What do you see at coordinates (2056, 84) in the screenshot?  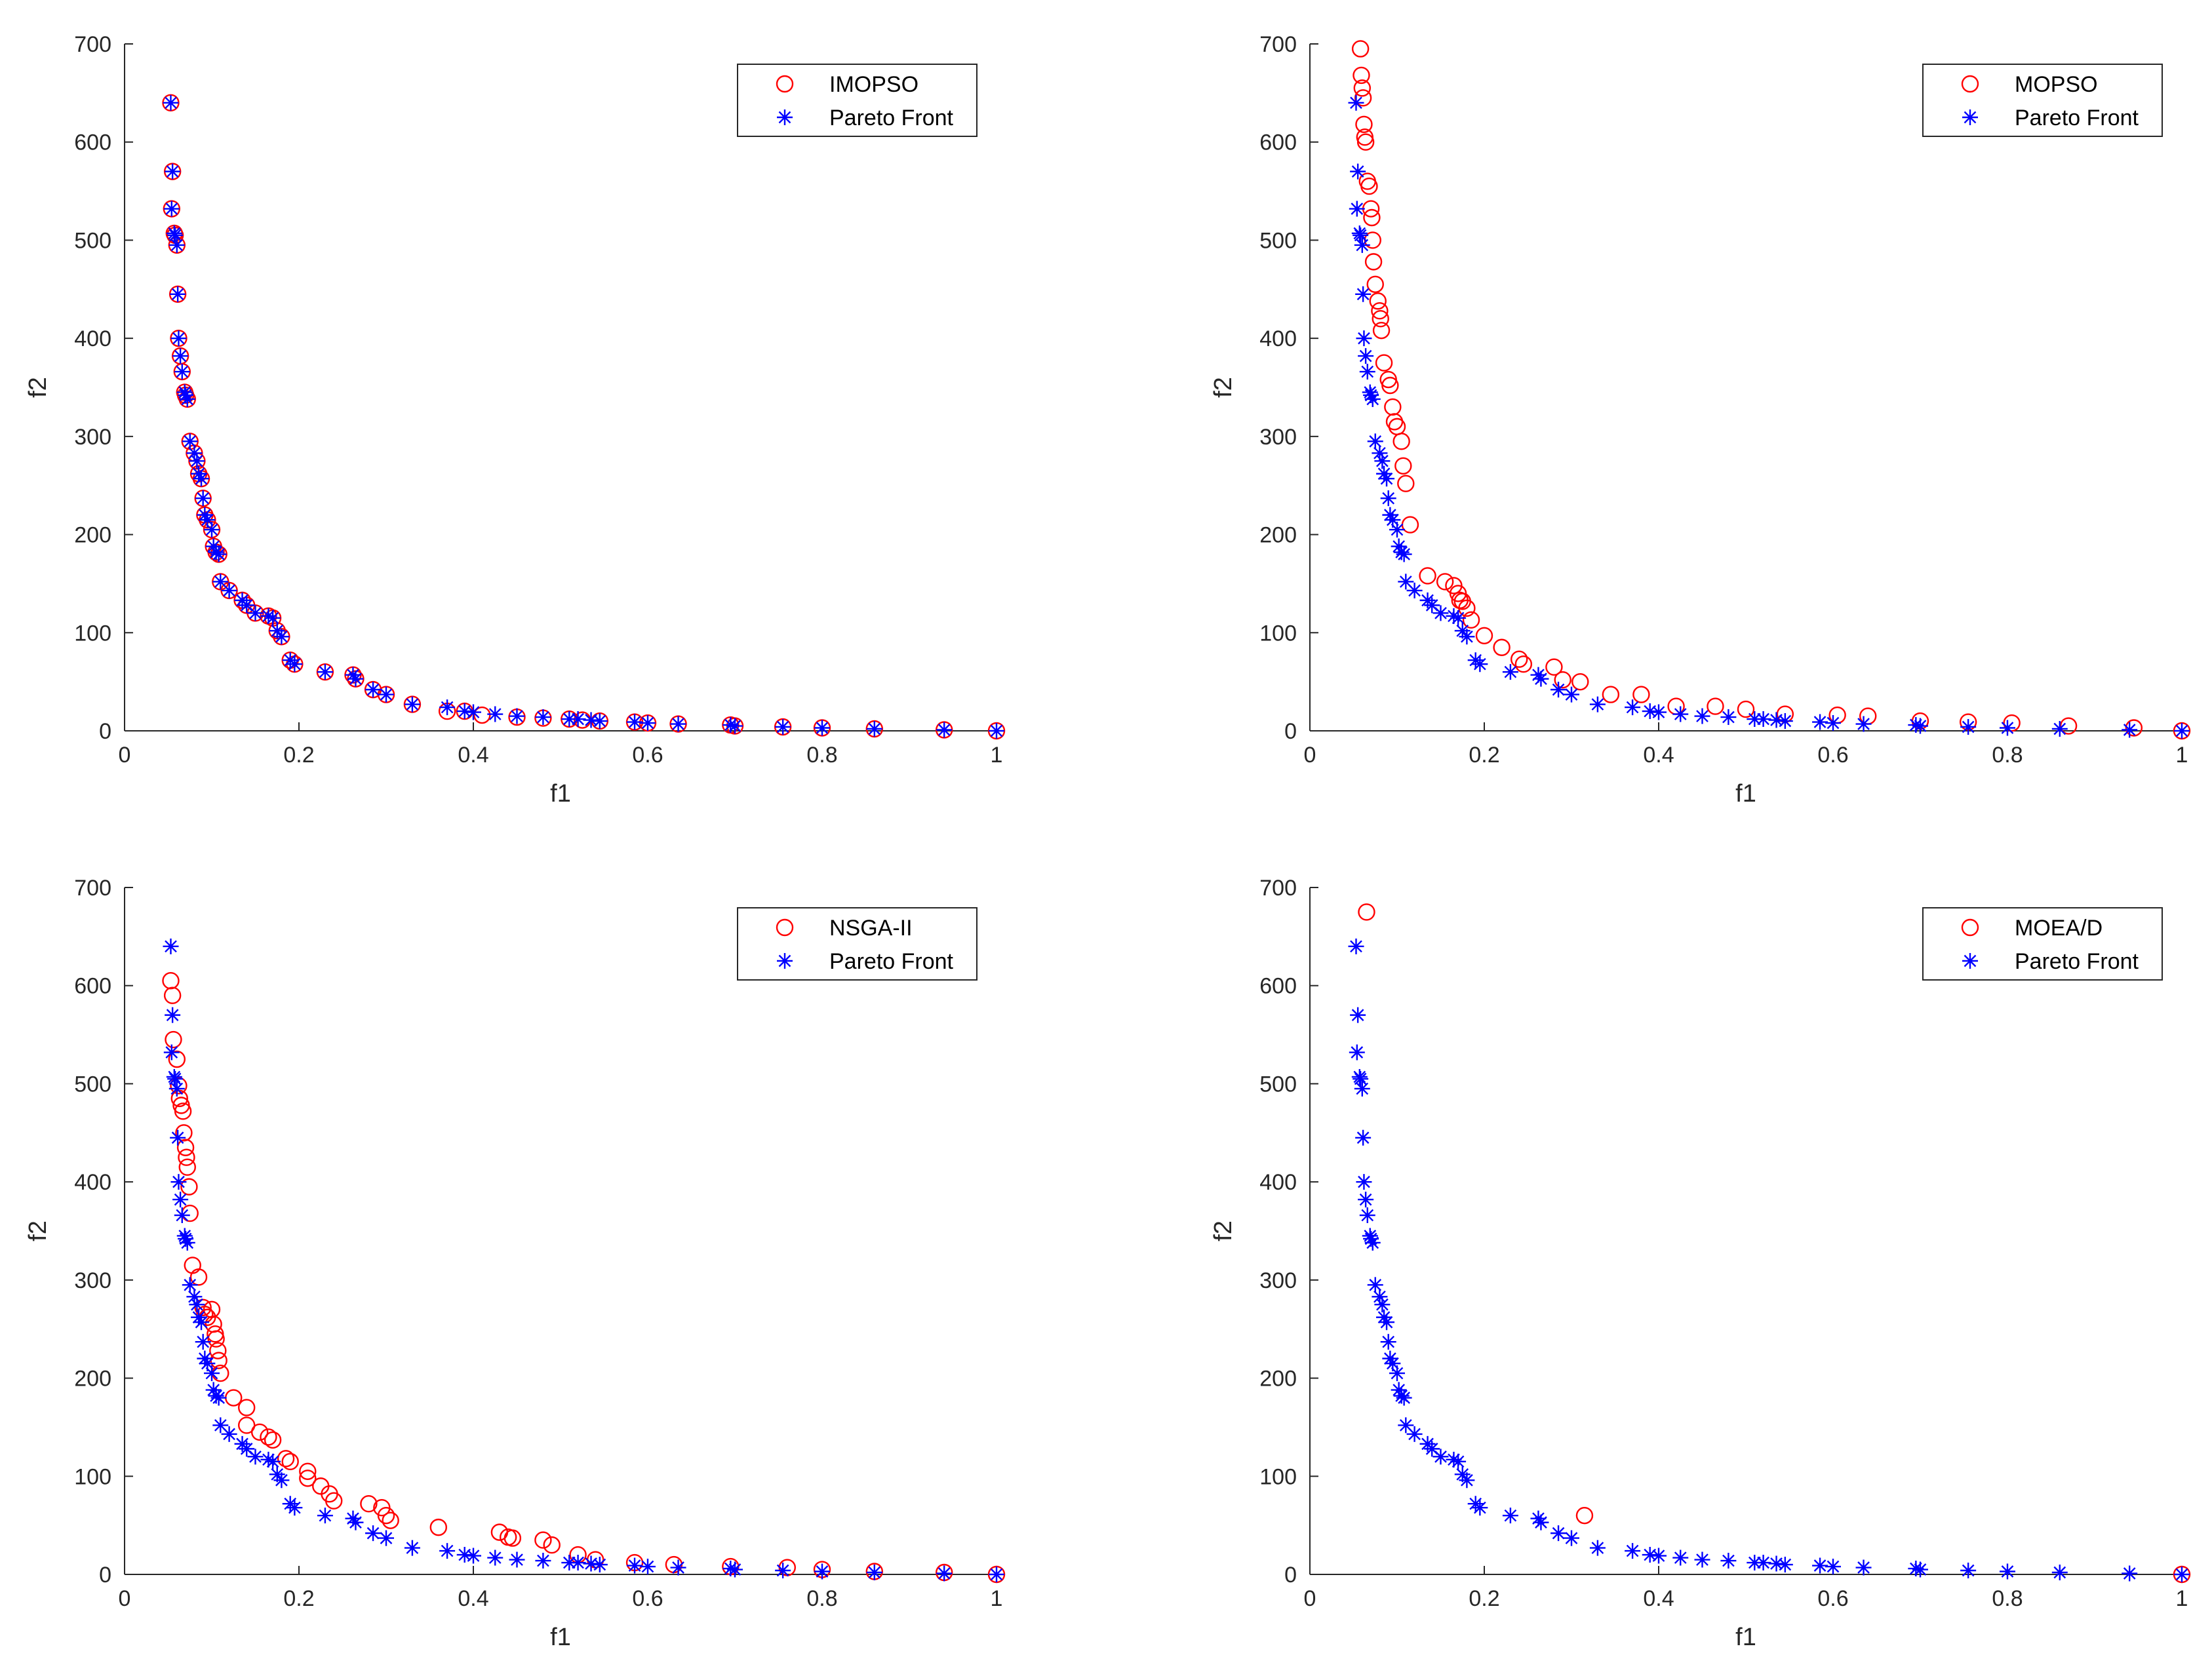 I see `legend-label: MOPSO` at bounding box center [2056, 84].